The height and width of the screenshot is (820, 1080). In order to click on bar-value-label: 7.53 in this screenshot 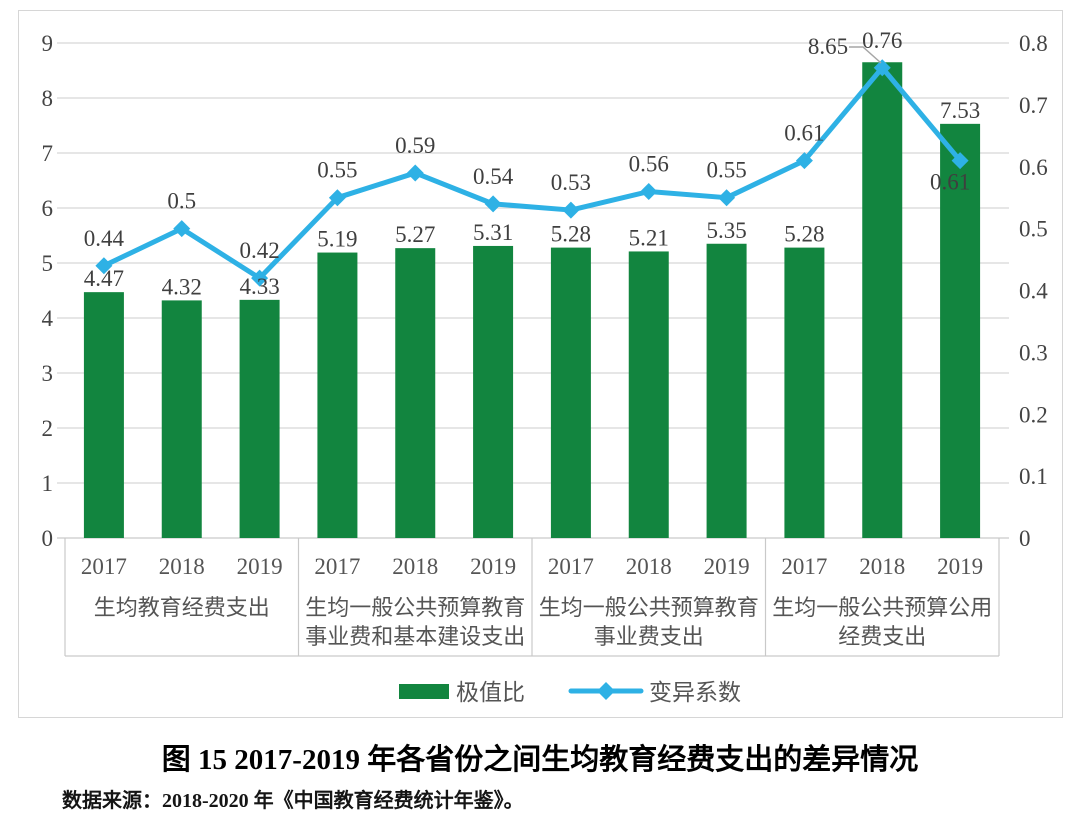, I will do `click(960, 110)`.